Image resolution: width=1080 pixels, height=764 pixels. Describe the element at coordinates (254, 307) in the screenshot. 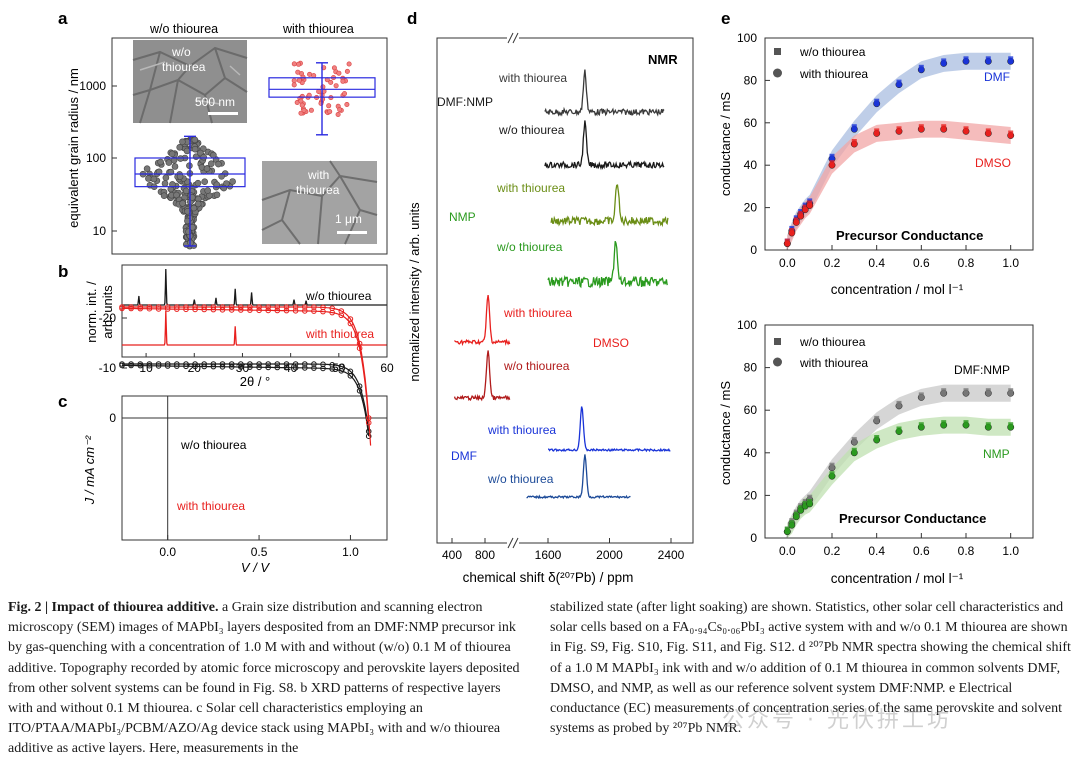

I see `xrd-traces` at that location.